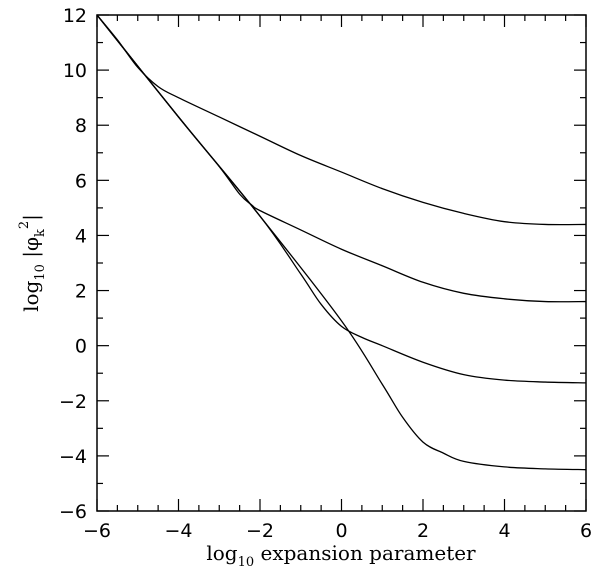 The width and height of the screenshot is (605, 569). Describe the element at coordinates (73, 512) in the screenshot. I see `y-tick-label: −6` at that location.